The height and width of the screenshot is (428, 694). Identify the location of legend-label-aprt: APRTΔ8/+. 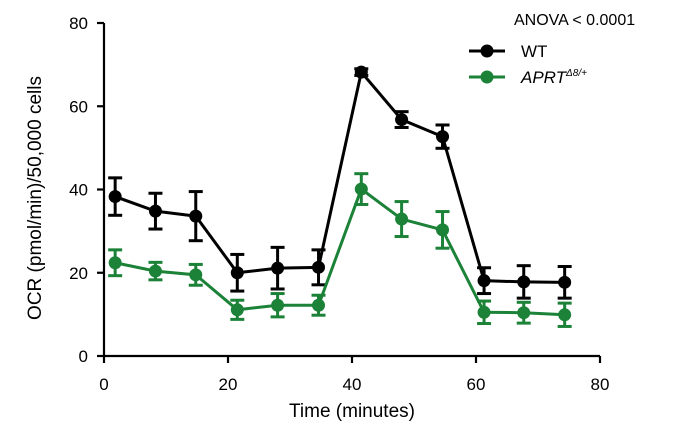
(553, 77).